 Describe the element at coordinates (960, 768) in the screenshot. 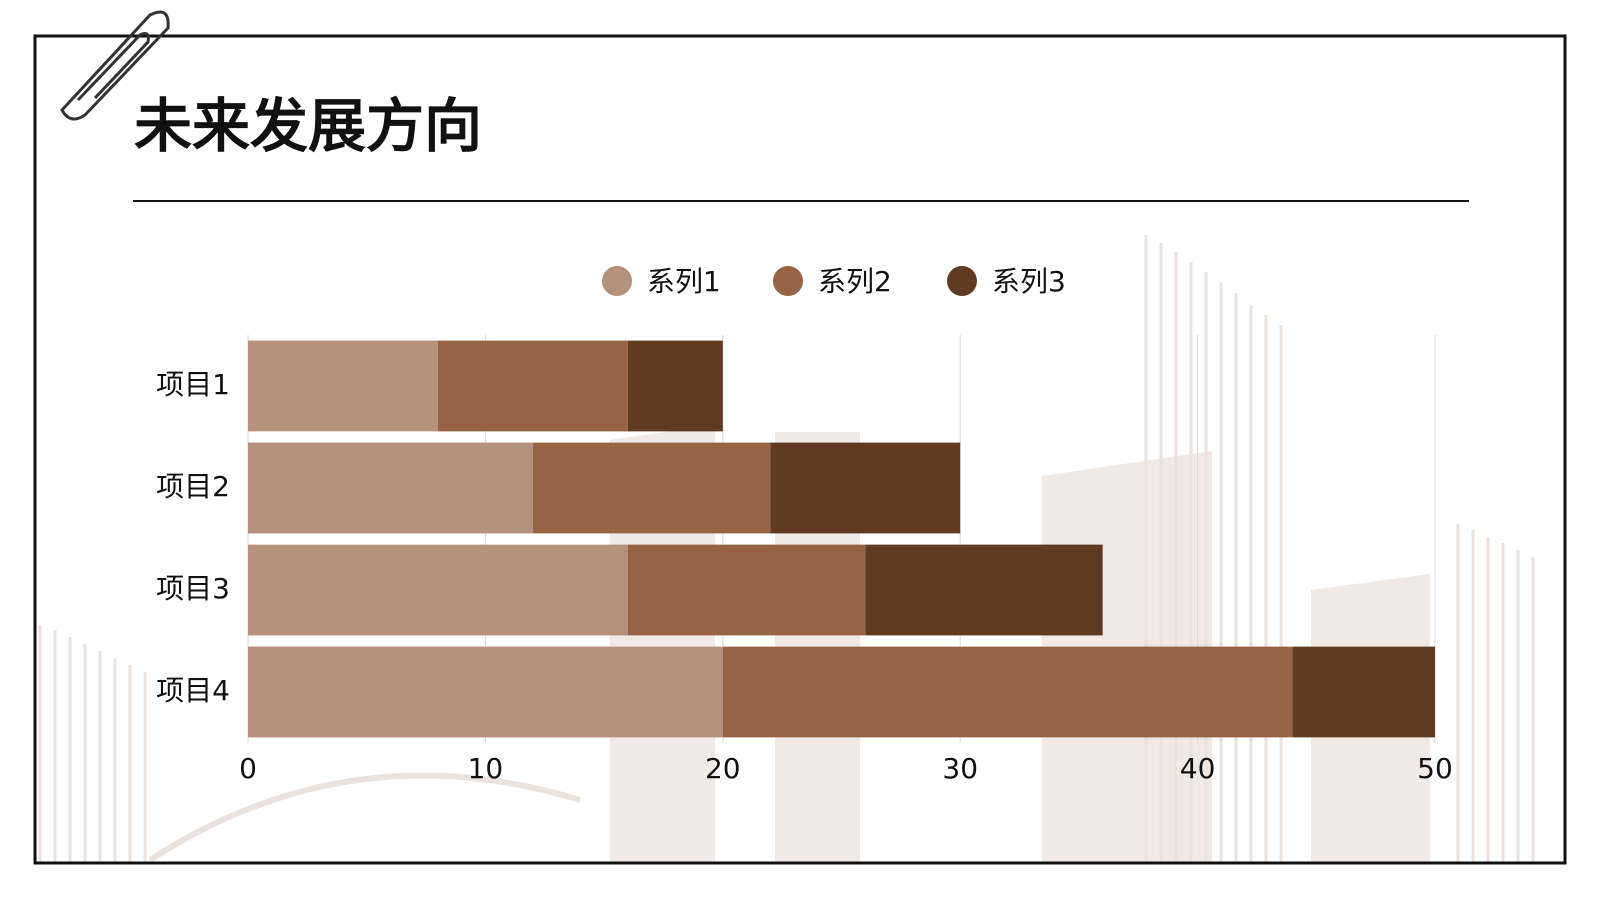

I see `x-tick-label: 30` at that location.